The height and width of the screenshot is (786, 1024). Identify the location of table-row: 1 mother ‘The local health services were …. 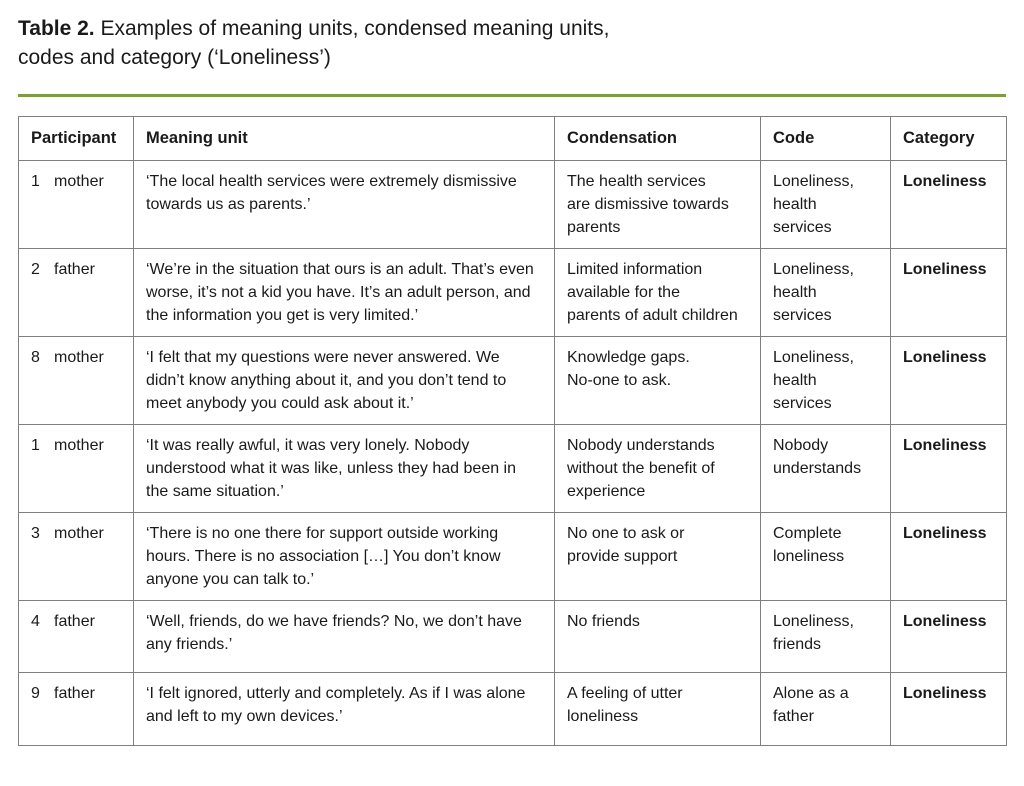
(512, 204).